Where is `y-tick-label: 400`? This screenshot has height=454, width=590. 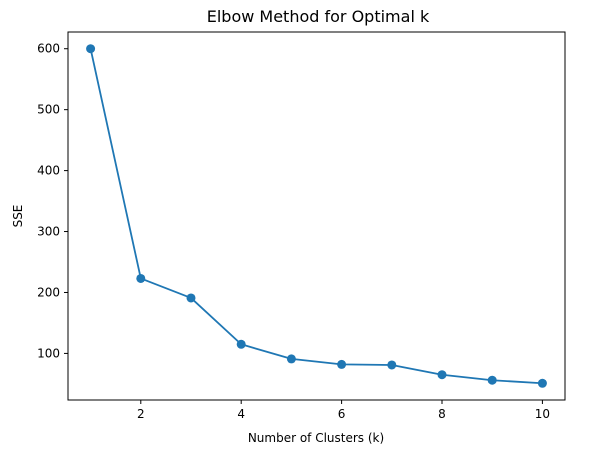 y-tick-label: 400 is located at coordinates (48, 171).